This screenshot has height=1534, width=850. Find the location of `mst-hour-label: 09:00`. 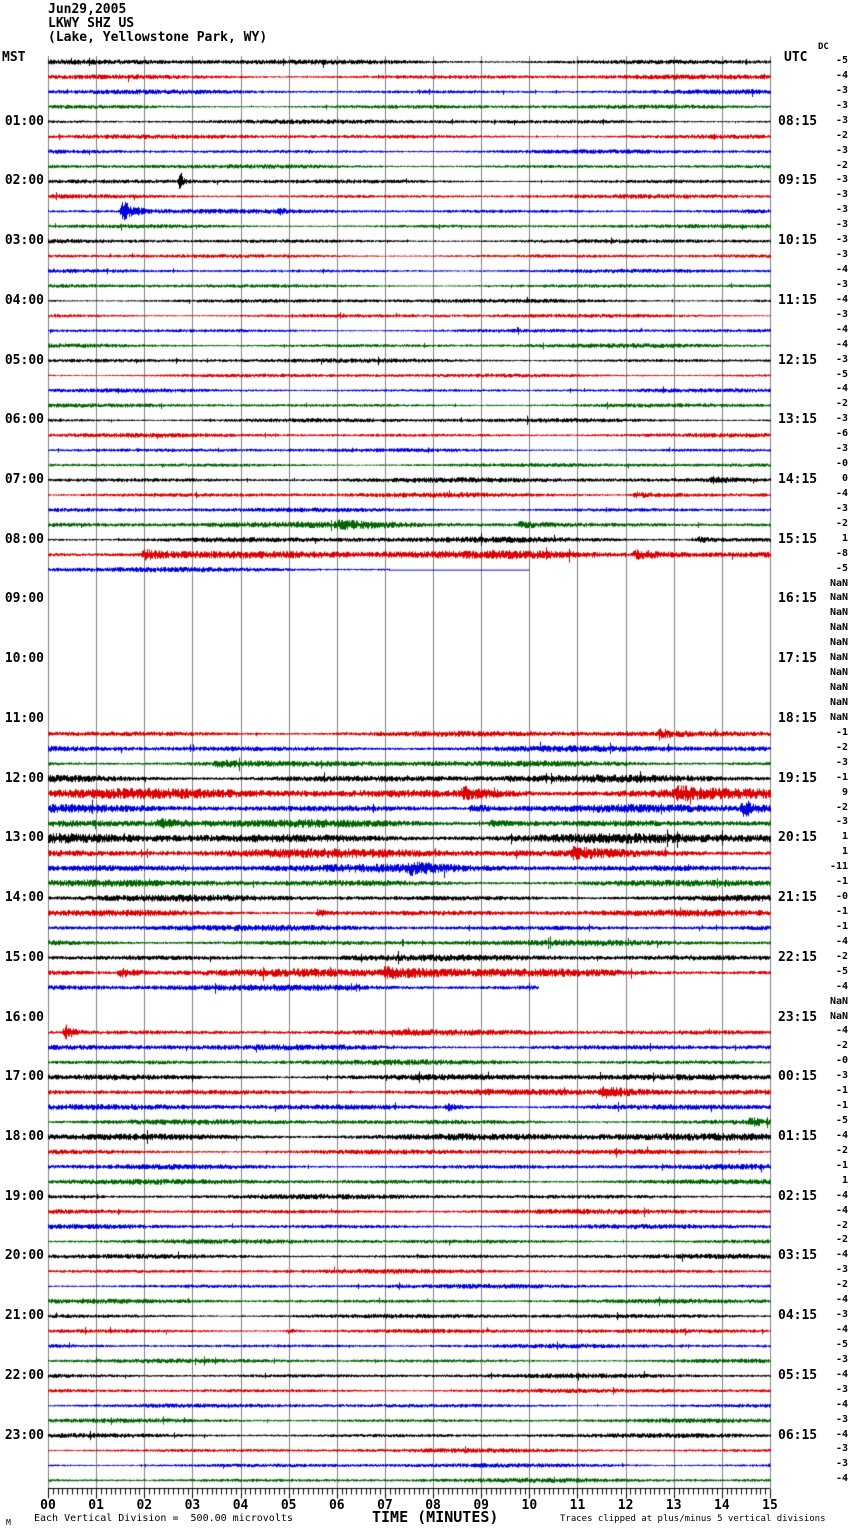

mst-hour-label: 09:00 is located at coordinates (24, 599).